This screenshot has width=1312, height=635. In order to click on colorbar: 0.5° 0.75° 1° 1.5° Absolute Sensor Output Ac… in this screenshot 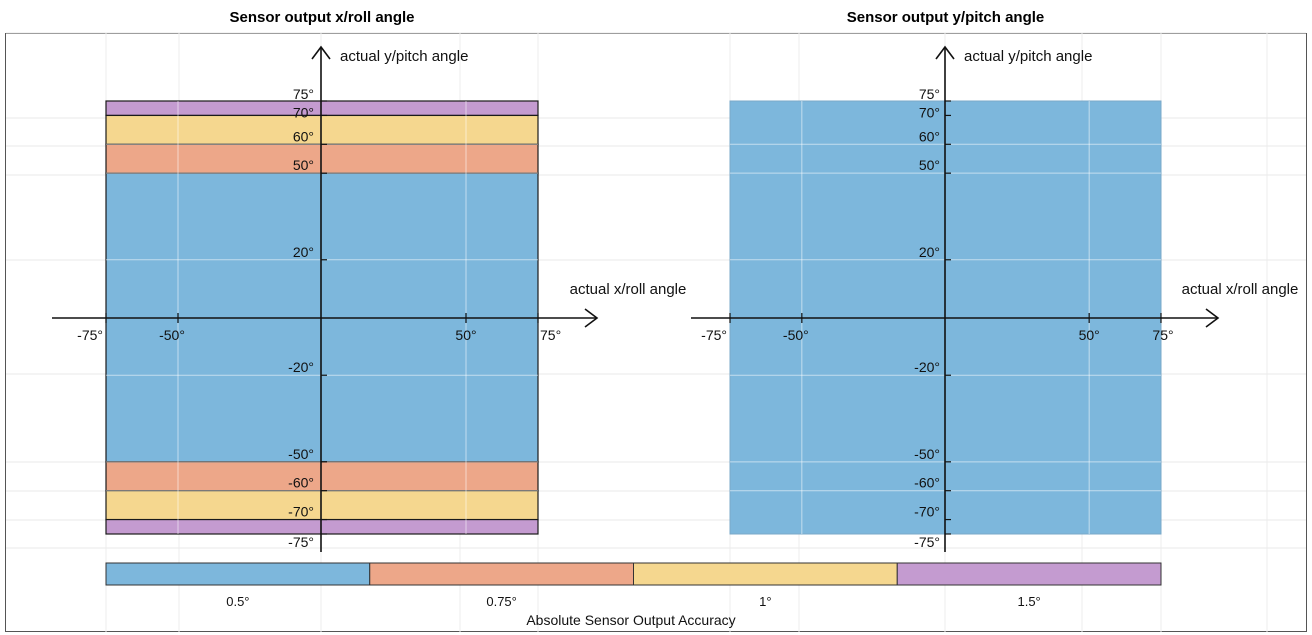, I will do `click(633, 595)`.